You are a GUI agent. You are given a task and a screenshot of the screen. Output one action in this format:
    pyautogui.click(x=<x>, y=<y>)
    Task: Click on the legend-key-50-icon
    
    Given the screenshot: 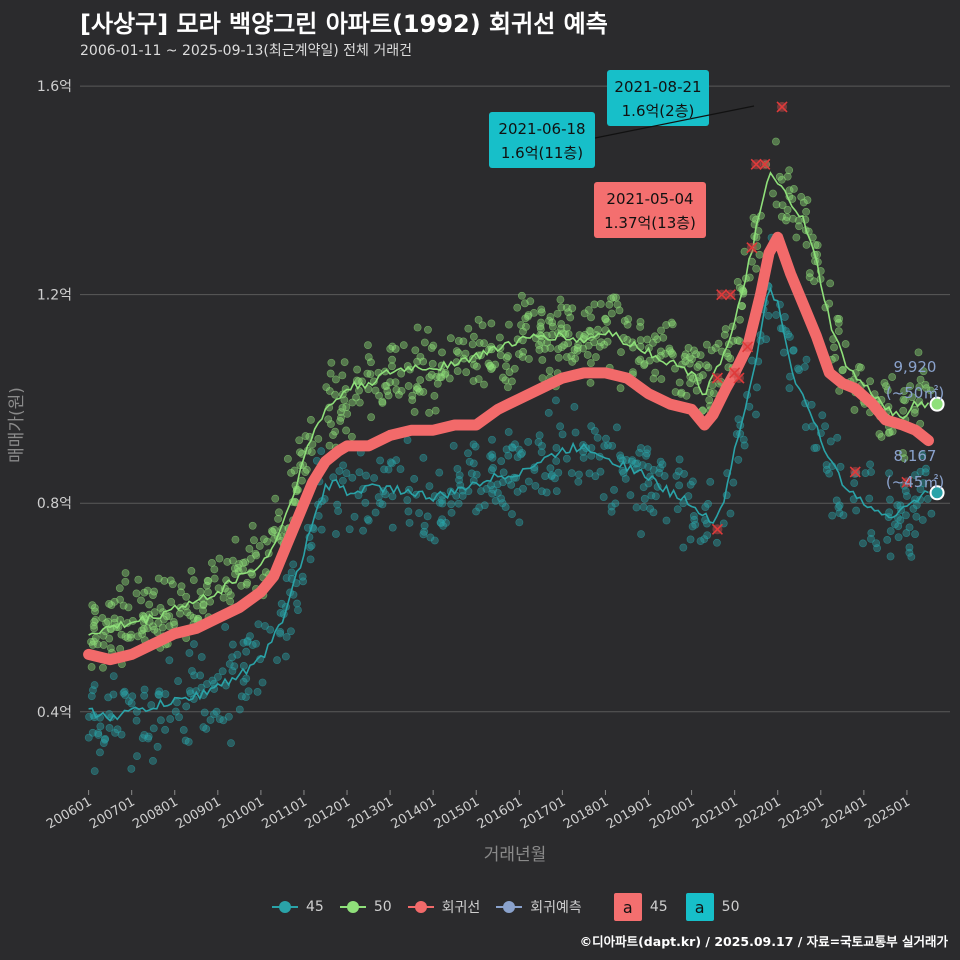 What is the action you would take?
    pyautogui.click(x=353, y=907)
    